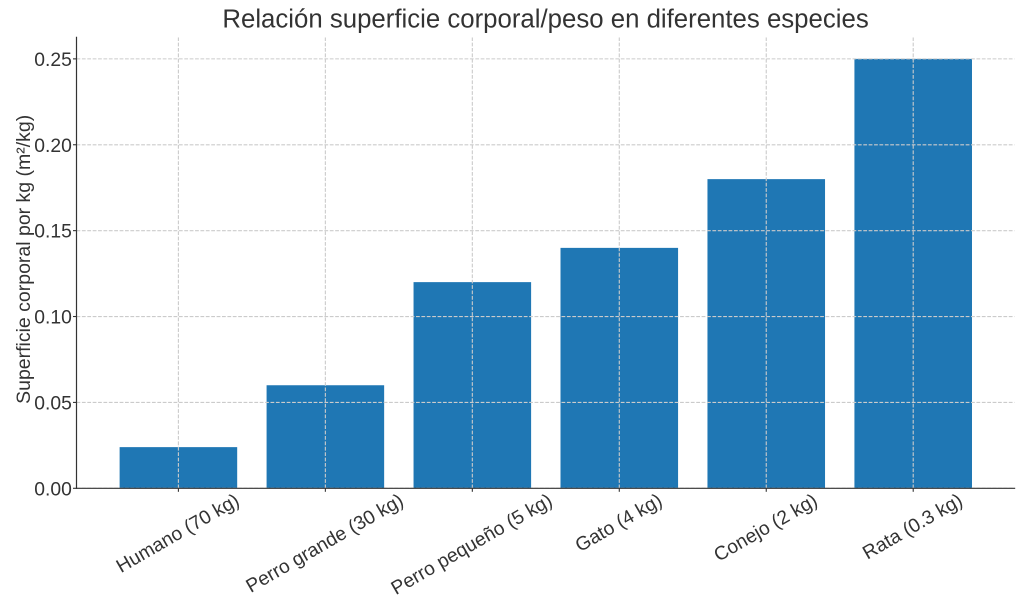 The image size is (1024, 610). I want to click on svg-text: 0.10, so click(53, 318).